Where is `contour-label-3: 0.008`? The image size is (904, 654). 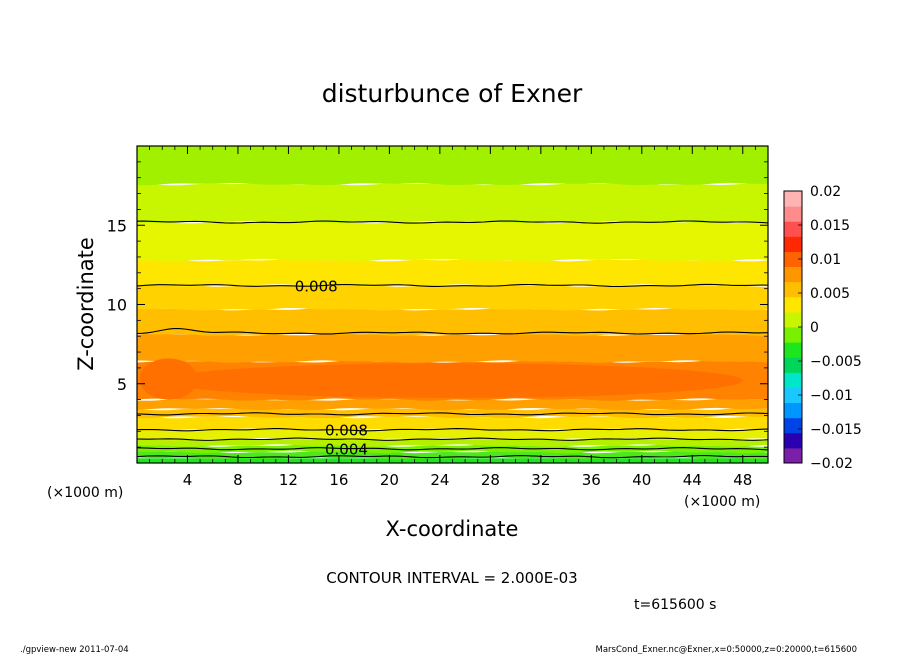
contour-label-3: 0.008 is located at coordinates (346, 431).